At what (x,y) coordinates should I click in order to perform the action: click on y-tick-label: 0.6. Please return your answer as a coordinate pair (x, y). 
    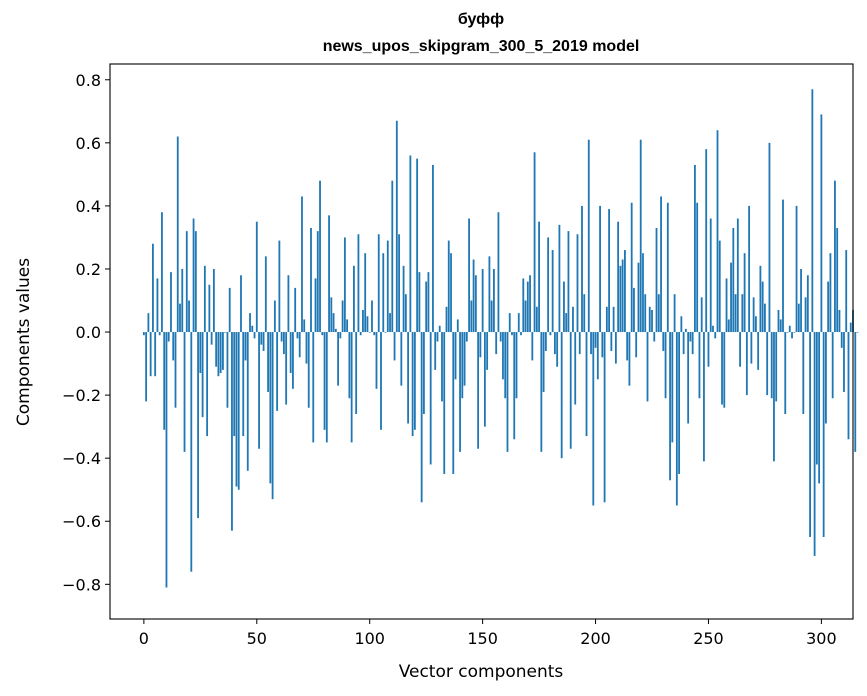
    Looking at the image, I should click on (88, 143).